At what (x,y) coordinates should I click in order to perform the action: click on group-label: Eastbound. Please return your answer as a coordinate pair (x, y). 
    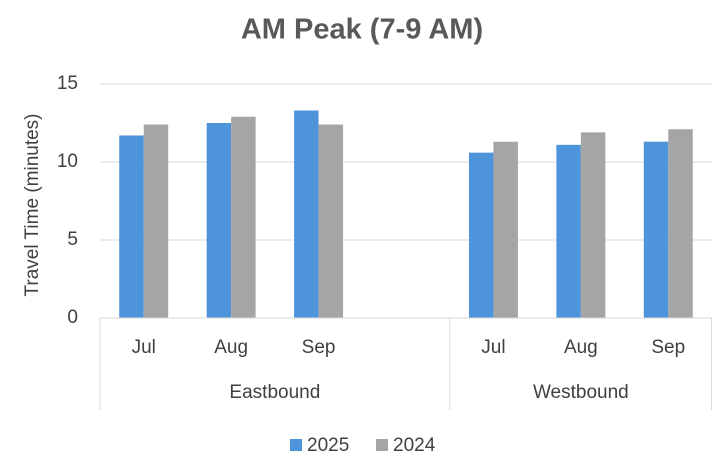
    Looking at the image, I should click on (274, 392).